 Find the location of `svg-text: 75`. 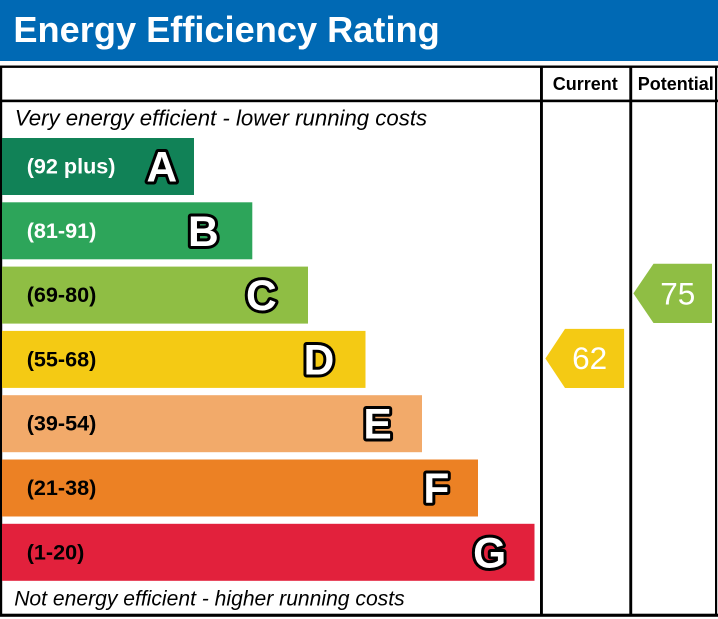

svg-text: 75 is located at coordinates (677, 294).